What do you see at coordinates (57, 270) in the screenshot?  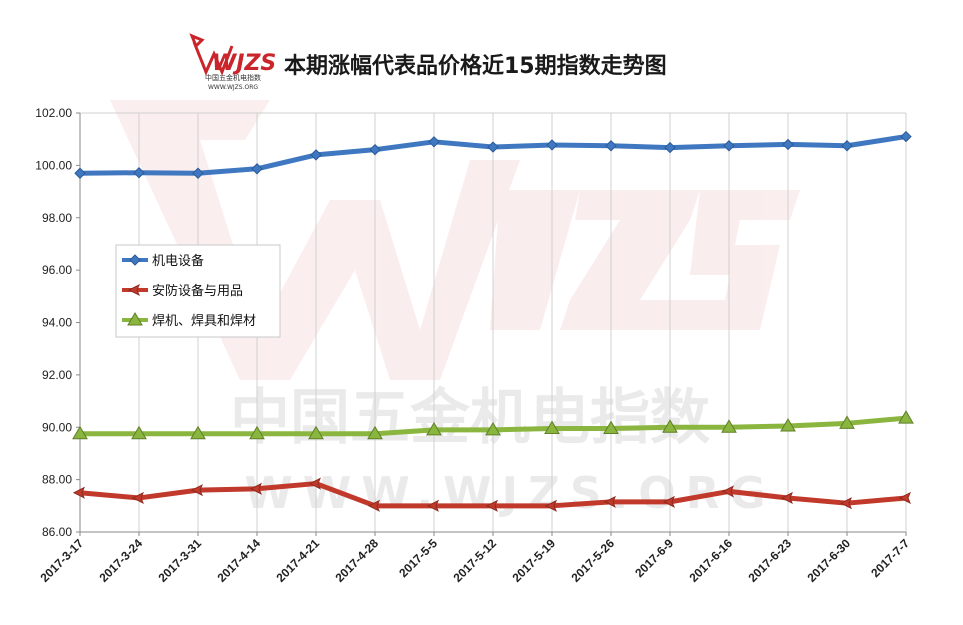 I see `y-tick-label: 96.00` at bounding box center [57, 270].